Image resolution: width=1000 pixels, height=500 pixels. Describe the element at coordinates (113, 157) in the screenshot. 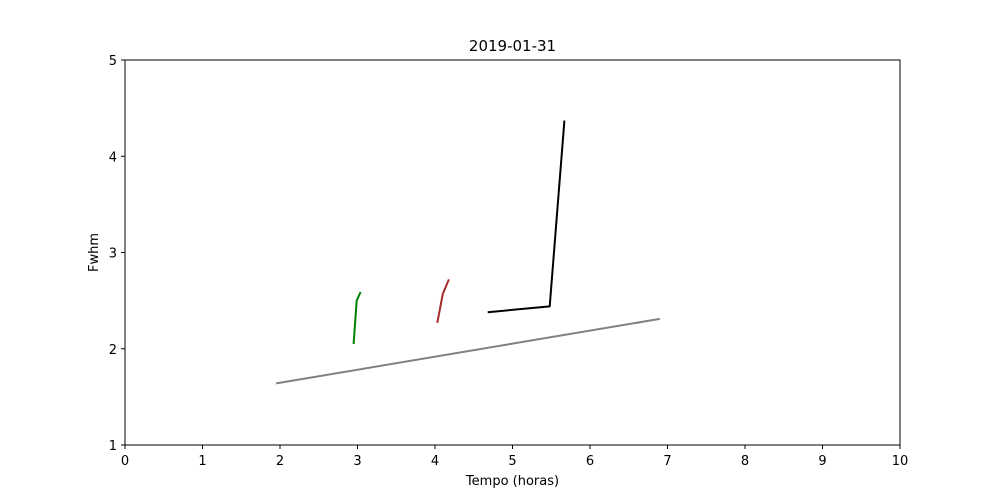

I see `y-tick-label-3: 4` at that location.